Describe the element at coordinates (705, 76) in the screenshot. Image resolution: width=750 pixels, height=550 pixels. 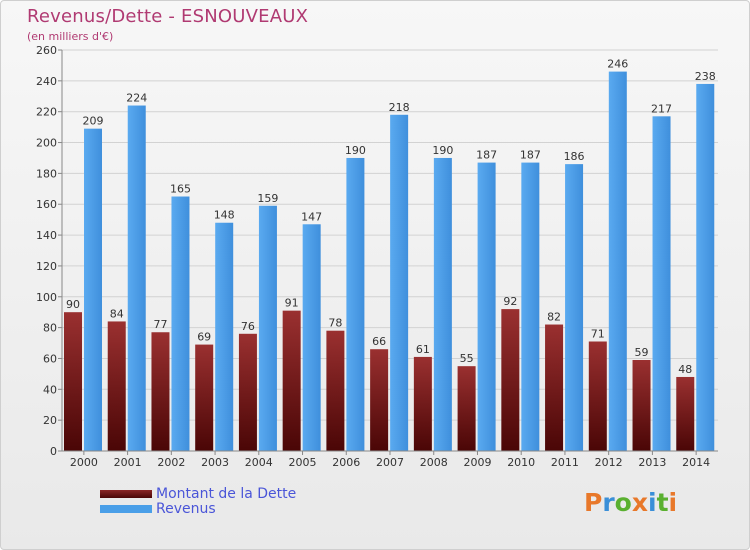
I see `data-label-revenus: 238` at that location.